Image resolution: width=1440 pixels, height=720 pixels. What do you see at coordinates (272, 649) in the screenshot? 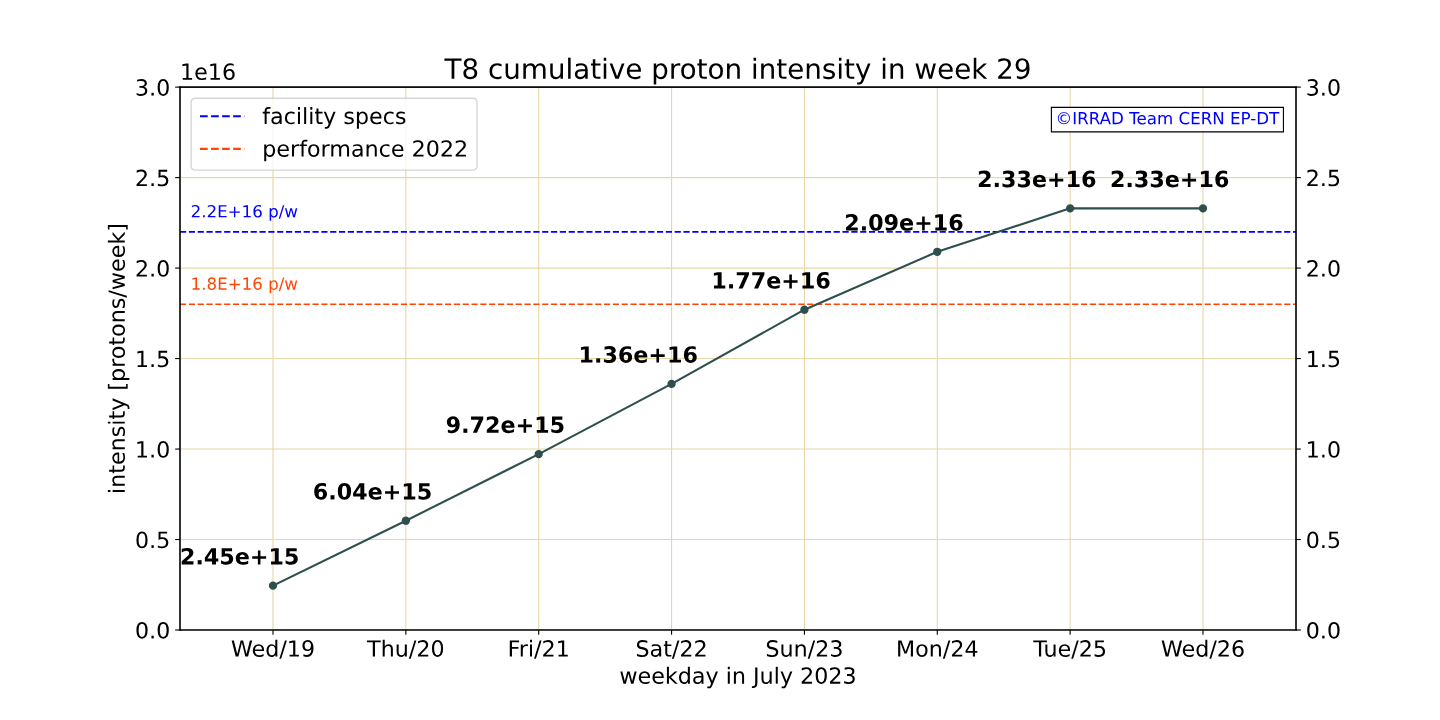
I see `x-tick-label: Wed/19` at bounding box center [272, 649].